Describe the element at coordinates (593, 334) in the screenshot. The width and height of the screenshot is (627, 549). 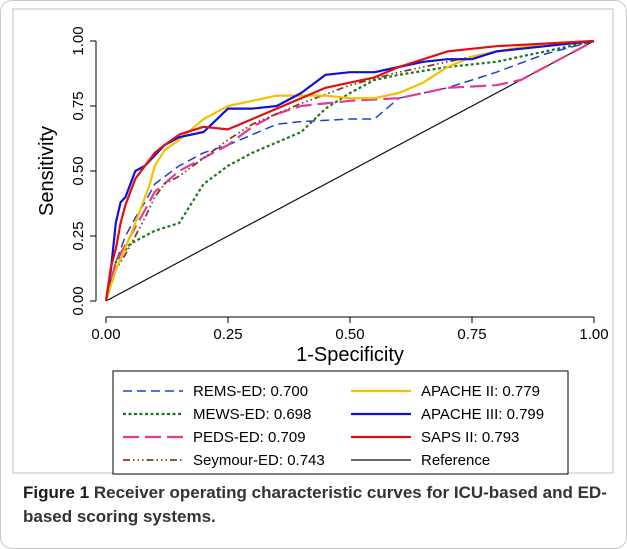
I see `x-tick-label: 1.00` at that location.